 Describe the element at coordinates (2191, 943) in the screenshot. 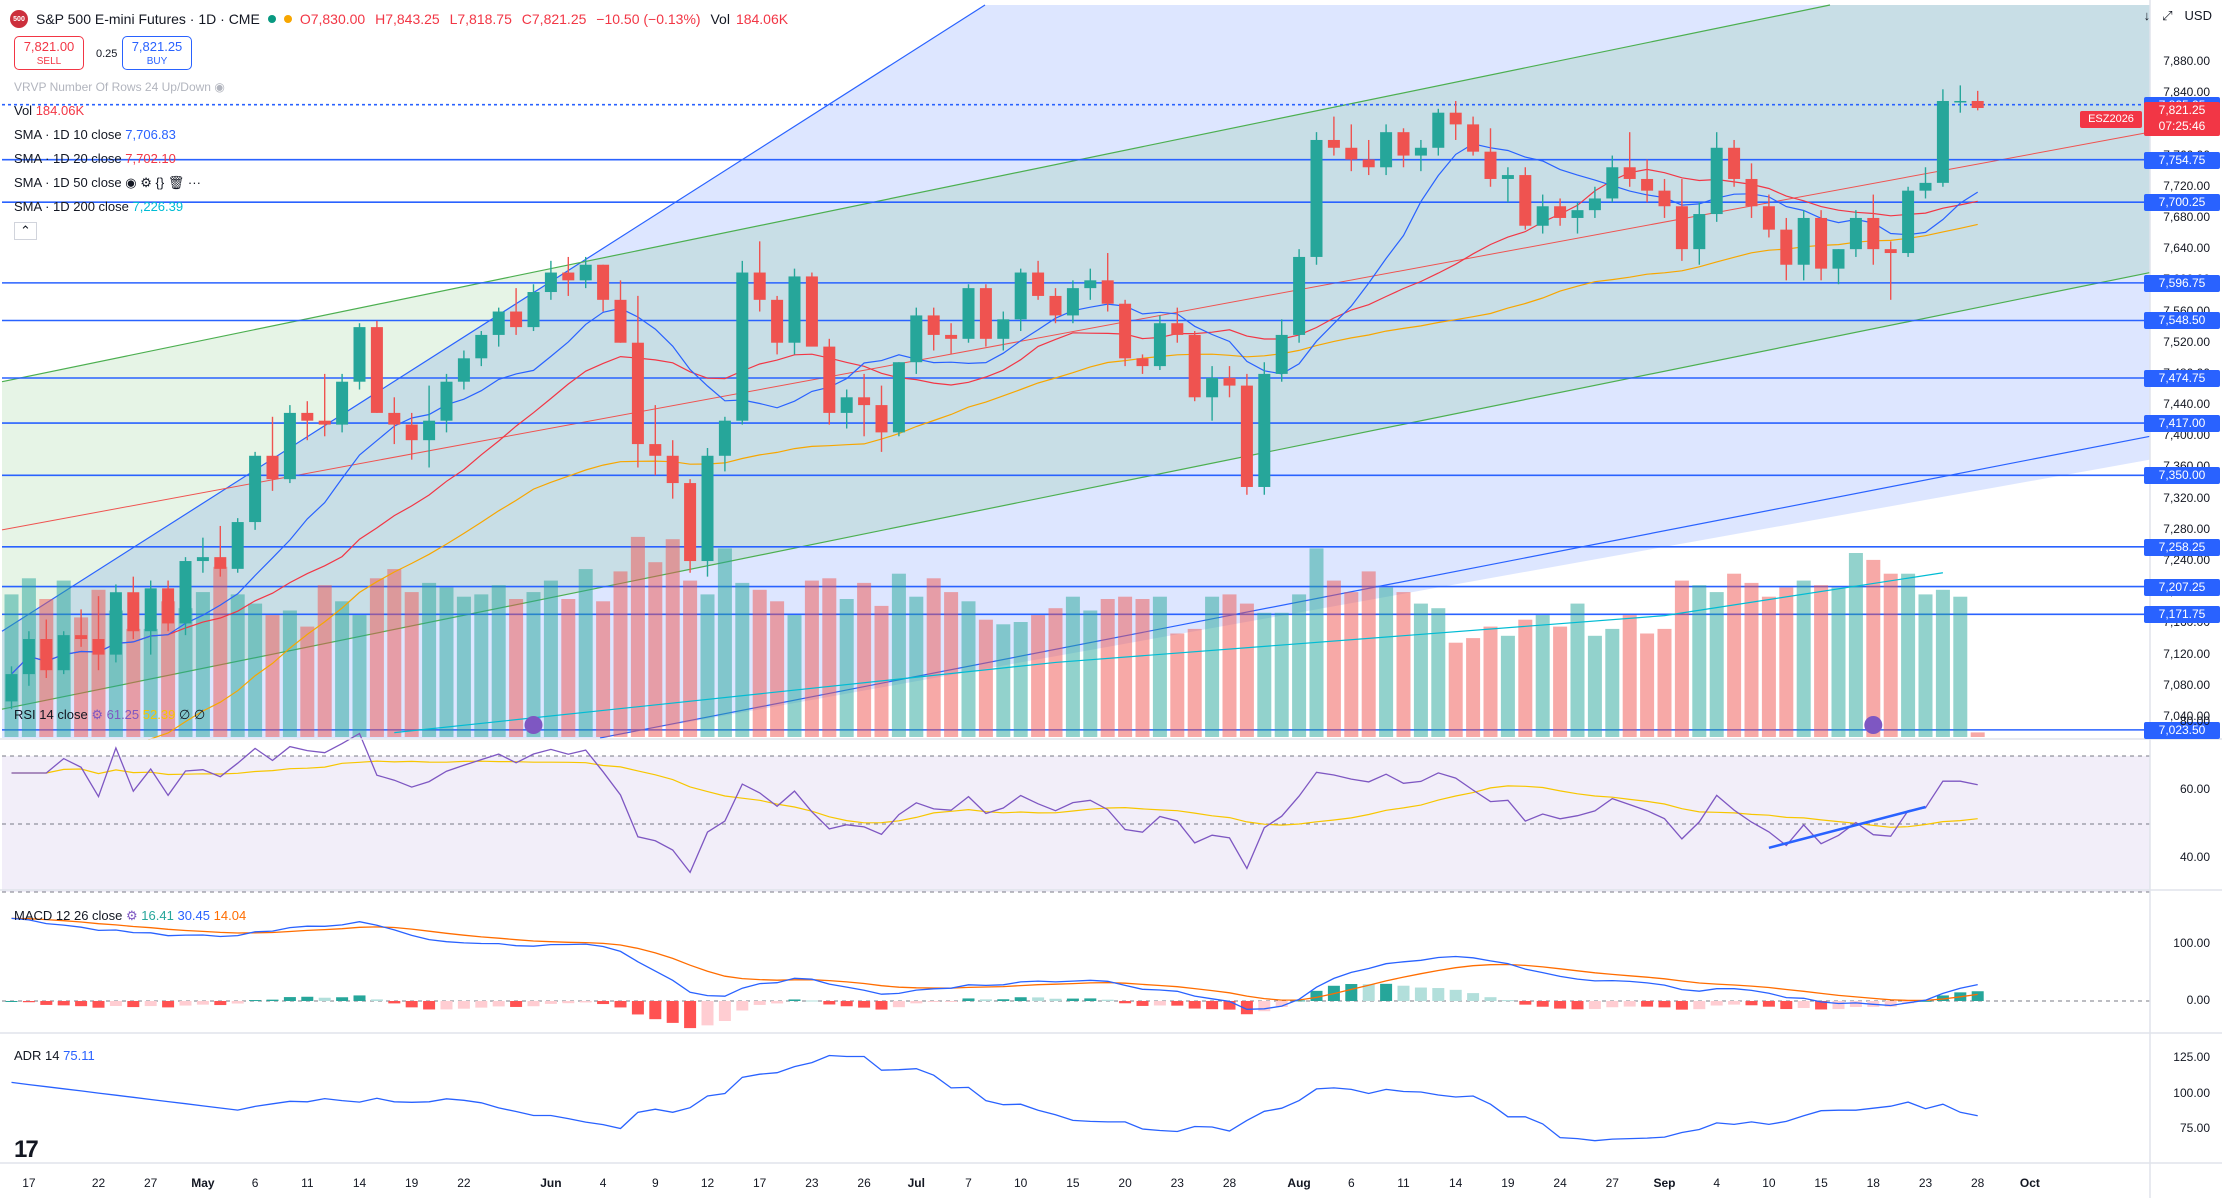

I see `macd-axis-tick: 100.00` at that location.